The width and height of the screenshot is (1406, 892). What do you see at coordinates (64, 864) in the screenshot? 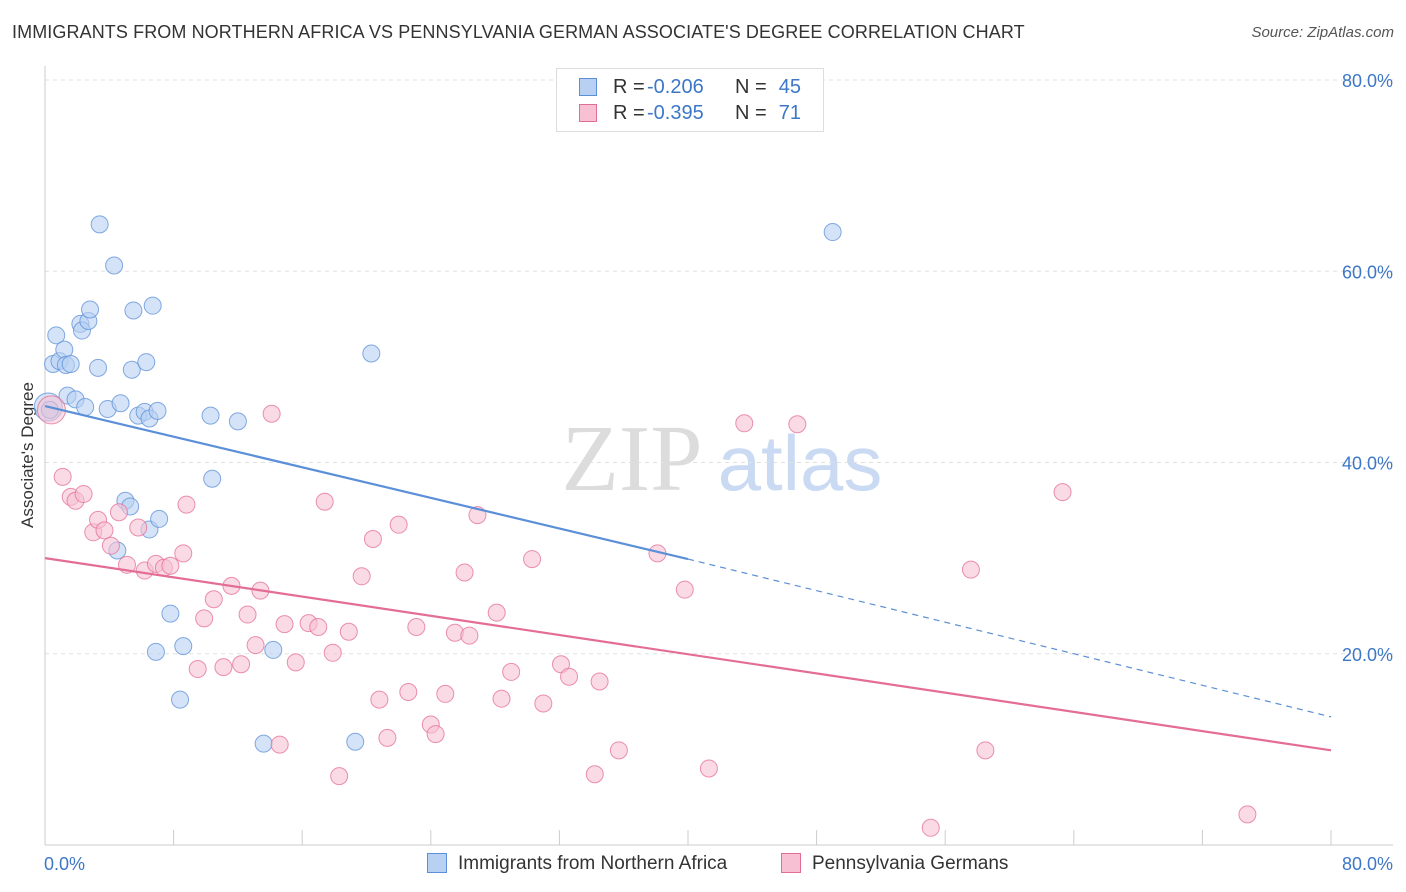
I see `x-tick-label: 0.0%` at bounding box center [64, 864].